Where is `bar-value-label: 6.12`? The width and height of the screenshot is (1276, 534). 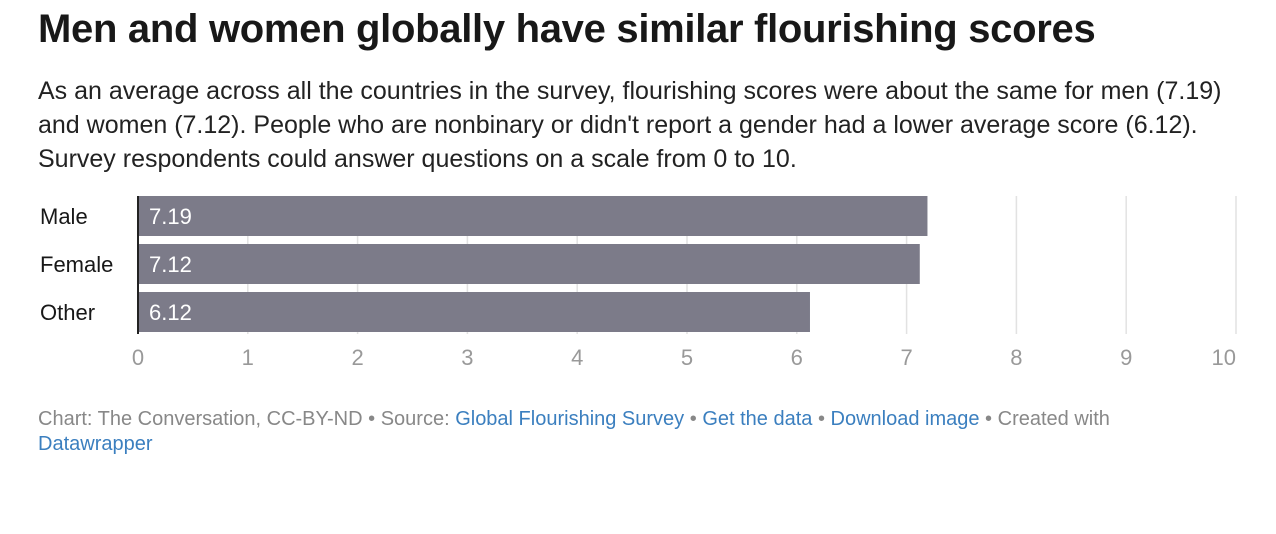
bar-value-label: 6.12 is located at coordinates (170, 312).